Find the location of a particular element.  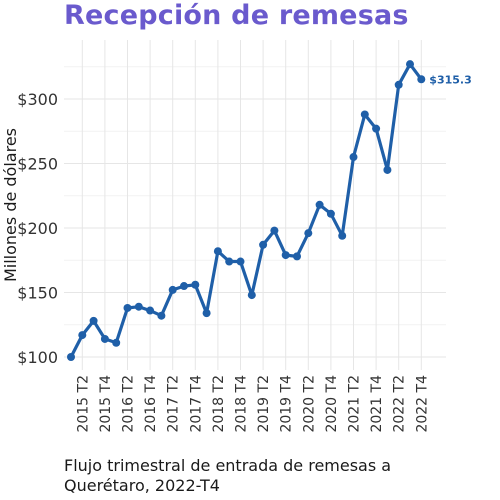

data-label-last: $315.3 is located at coordinates (450, 79).